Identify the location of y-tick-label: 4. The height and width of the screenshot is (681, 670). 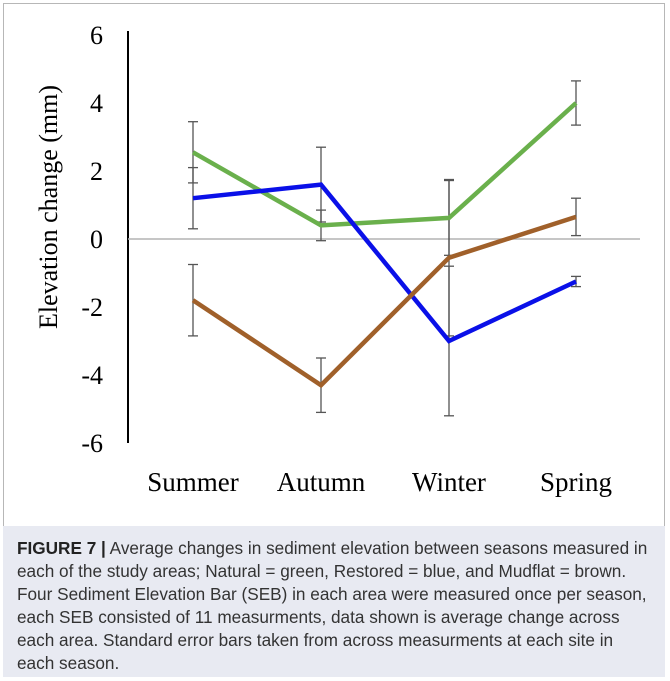
(96, 103).